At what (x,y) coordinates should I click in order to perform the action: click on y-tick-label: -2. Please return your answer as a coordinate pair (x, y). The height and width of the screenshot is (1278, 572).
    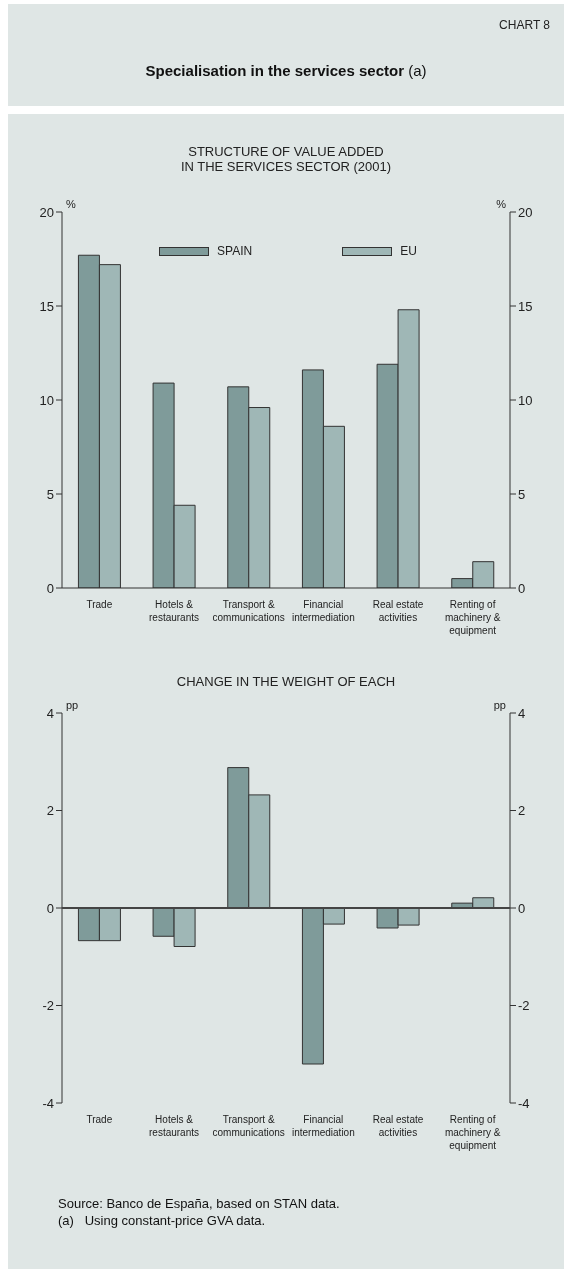
    Looking at the image, I should click on (48, 1006).